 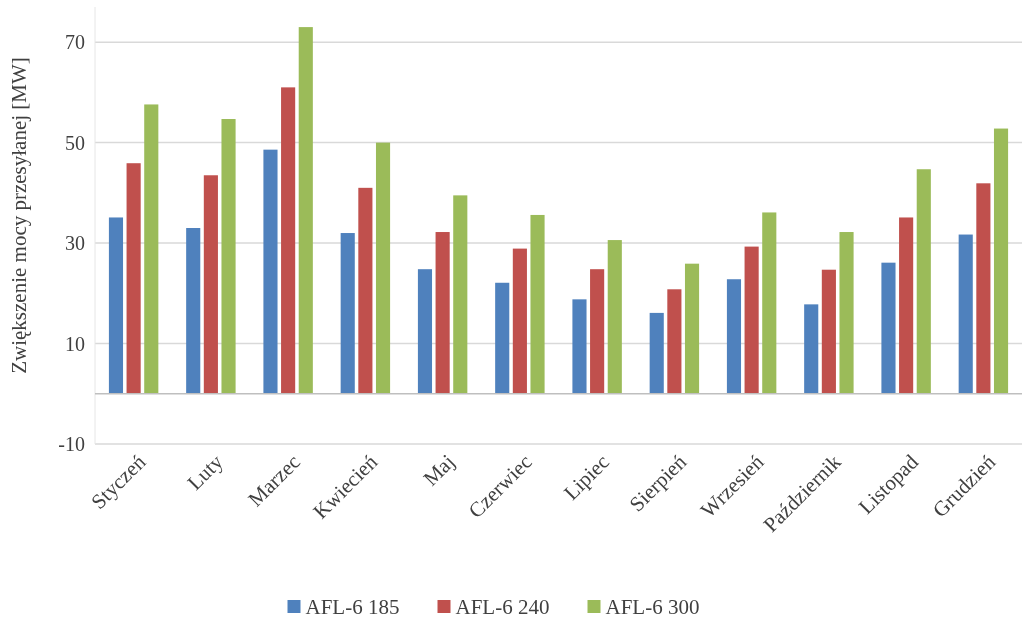 What do you see at coordinates (71, 444) in the screenshot?
I see `y-tick-label: -10` at bounding box center [71, 444].